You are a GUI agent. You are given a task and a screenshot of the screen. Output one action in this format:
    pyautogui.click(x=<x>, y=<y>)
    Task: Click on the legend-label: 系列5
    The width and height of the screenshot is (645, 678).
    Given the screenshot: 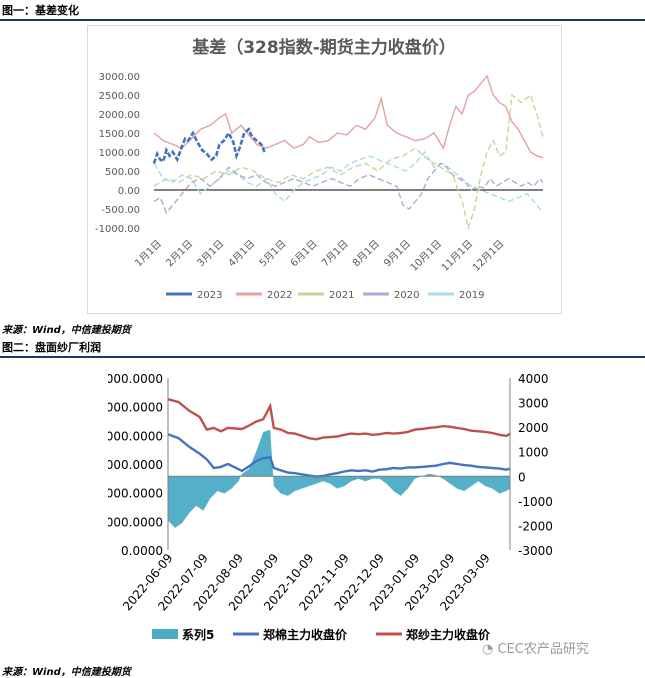 What is the action you would take?
    pyautogui.click(x=198, y=634)
    